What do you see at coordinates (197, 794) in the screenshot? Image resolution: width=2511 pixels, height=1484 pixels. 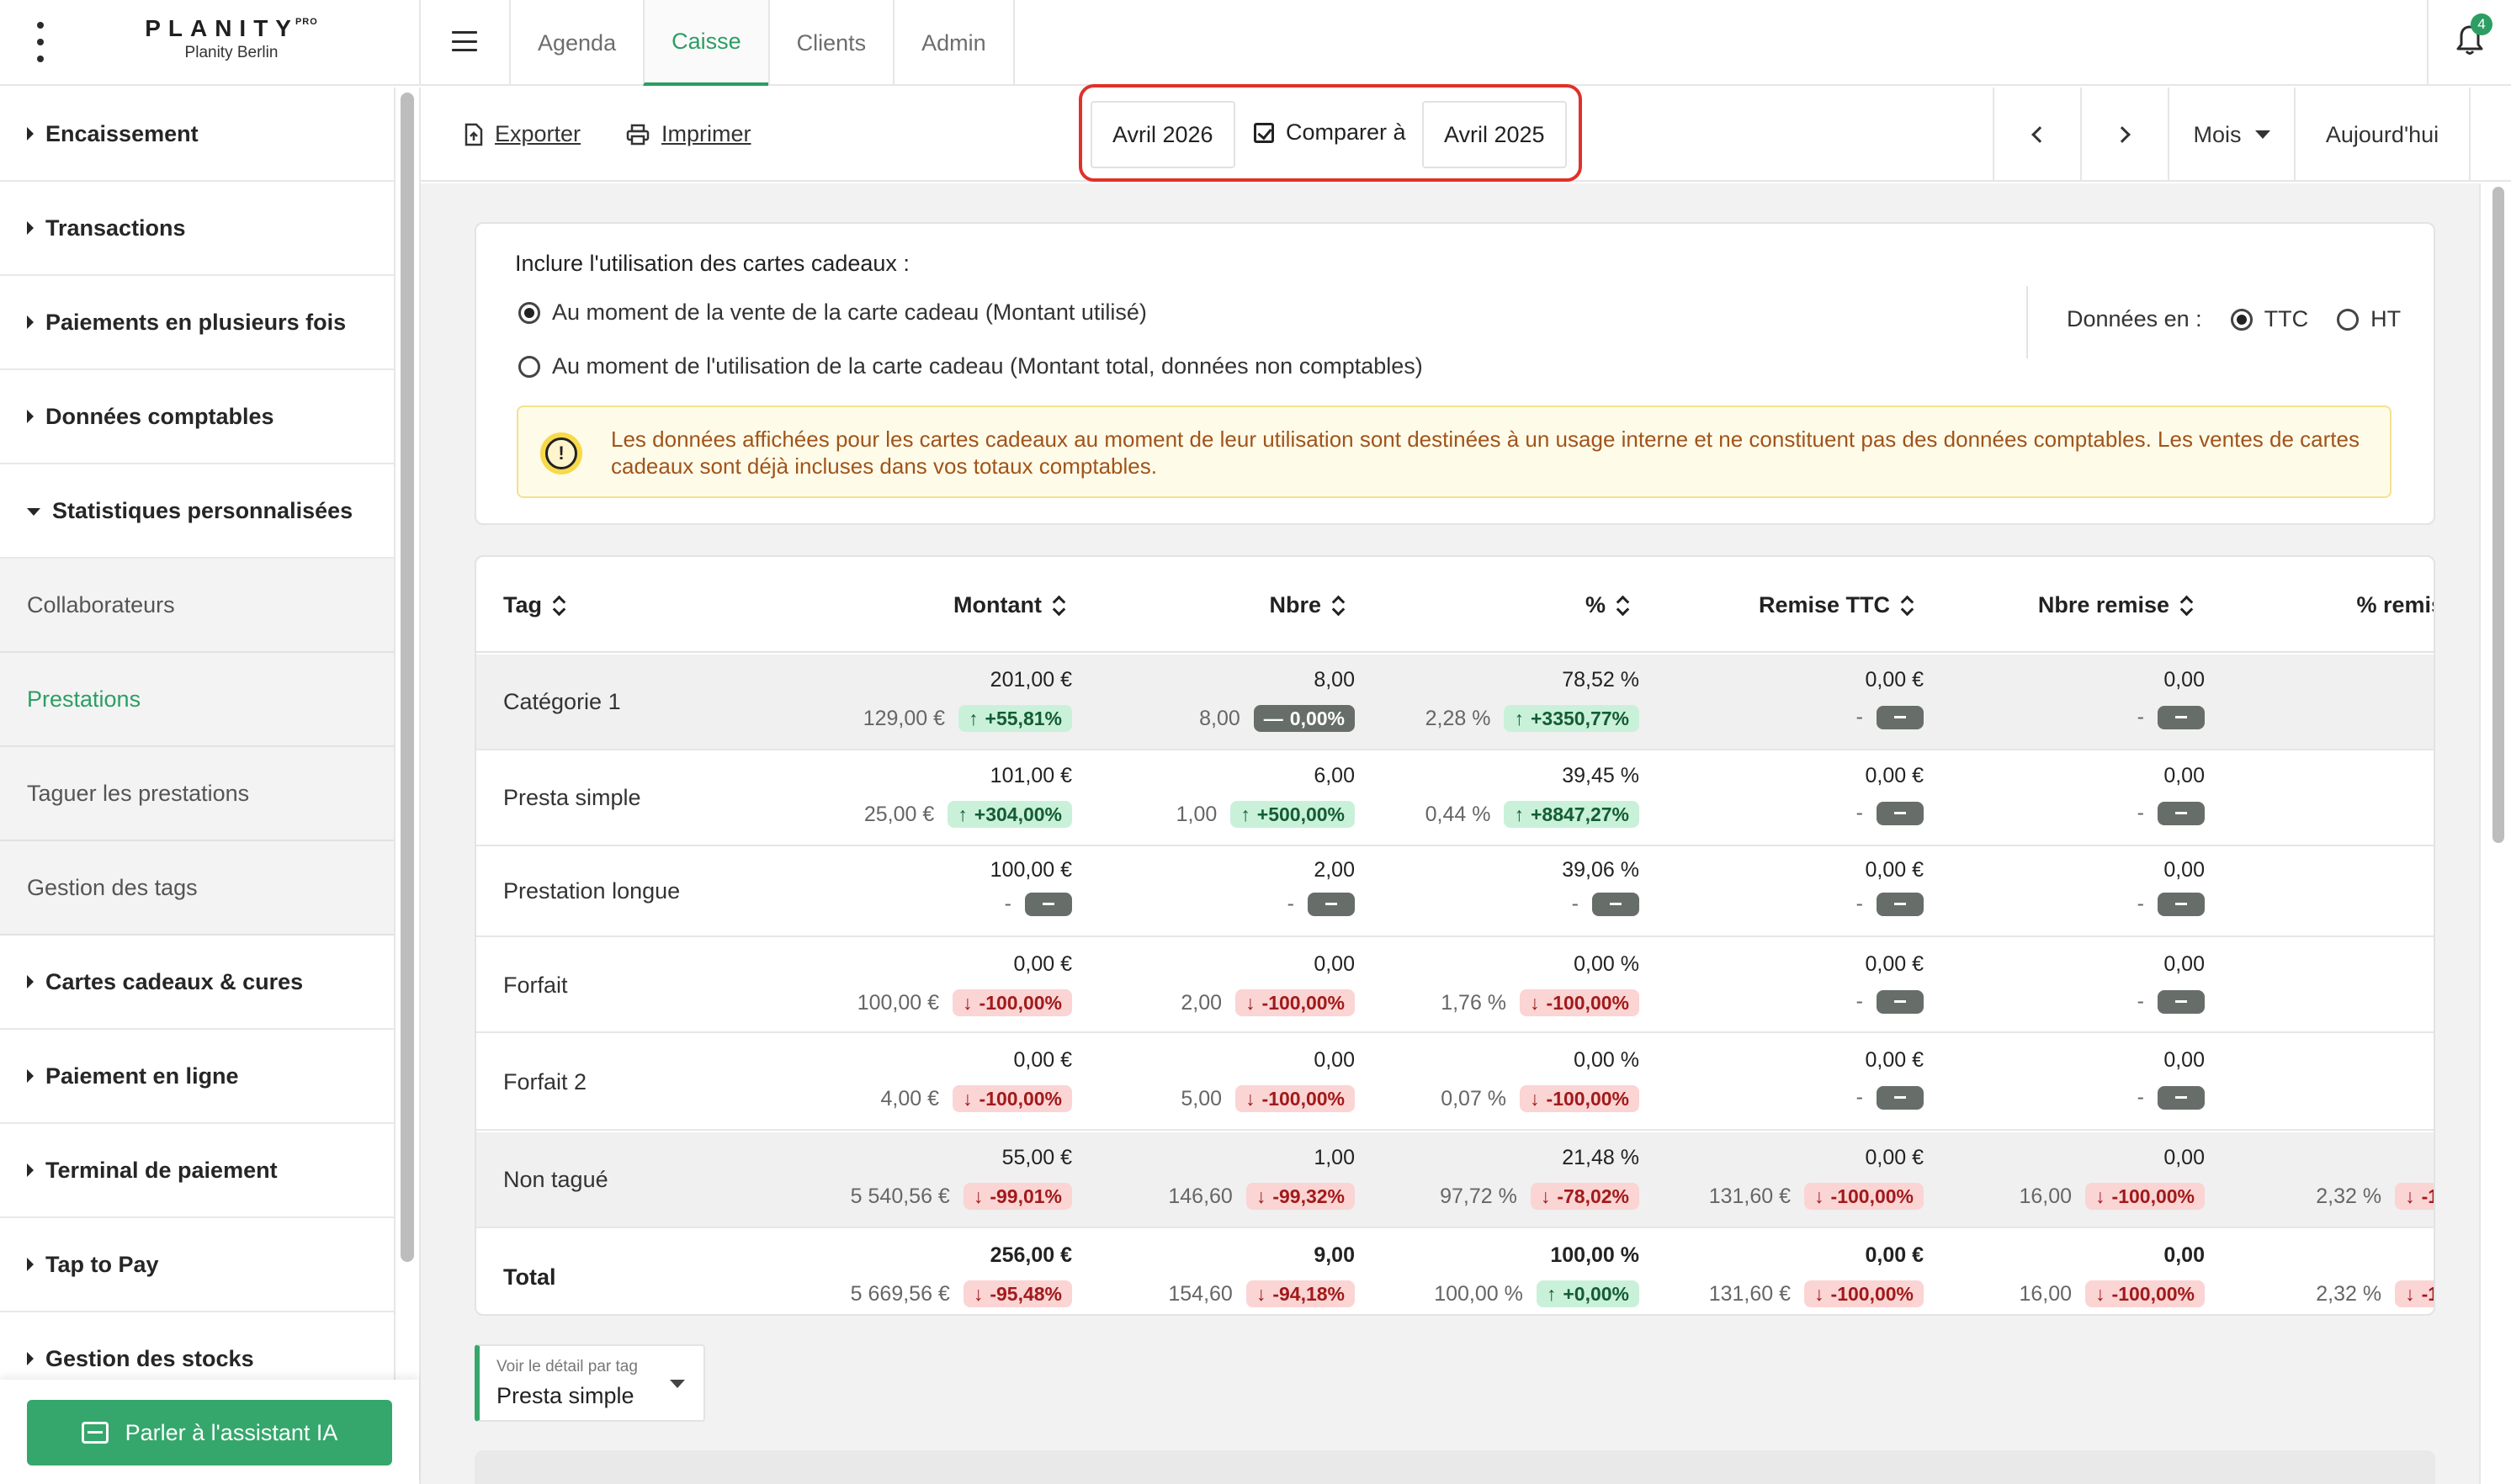 I see `sidebar-subitem-taguer: Taguer les prestations` at bounding box center [197, 794].